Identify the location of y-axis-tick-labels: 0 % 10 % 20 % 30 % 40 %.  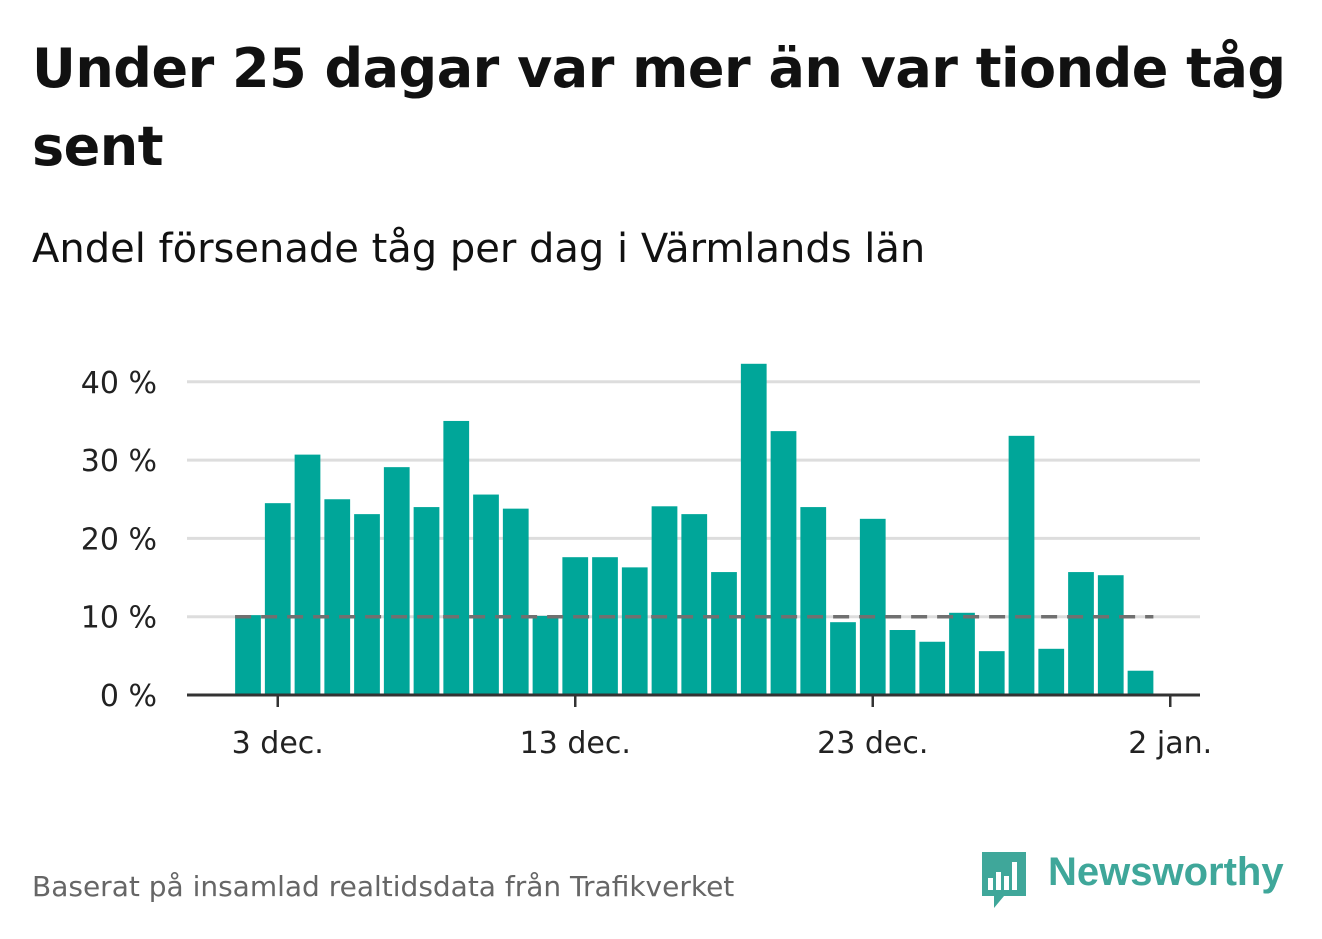
(119, 540).